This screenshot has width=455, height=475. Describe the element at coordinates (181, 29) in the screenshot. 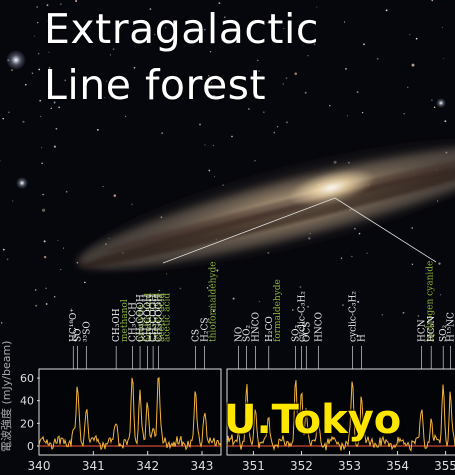

I see `title-line-1: Extragalactic` at that location.